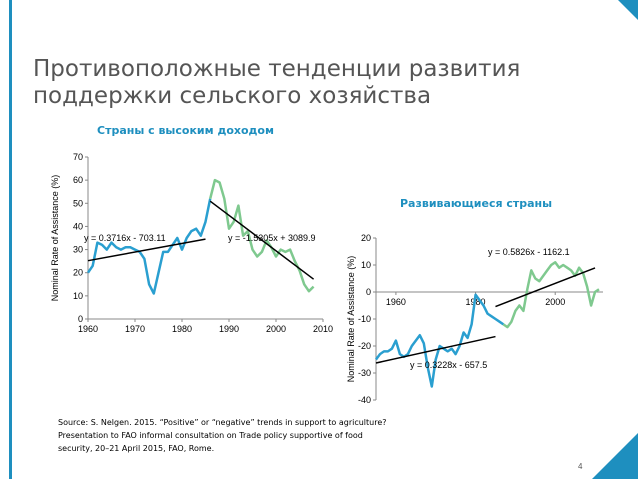 This screenshot has height=479, width=638. Describe the element at coordinates (364, 400) in the screenshot. I see `y-tick-label: -40` at that location.